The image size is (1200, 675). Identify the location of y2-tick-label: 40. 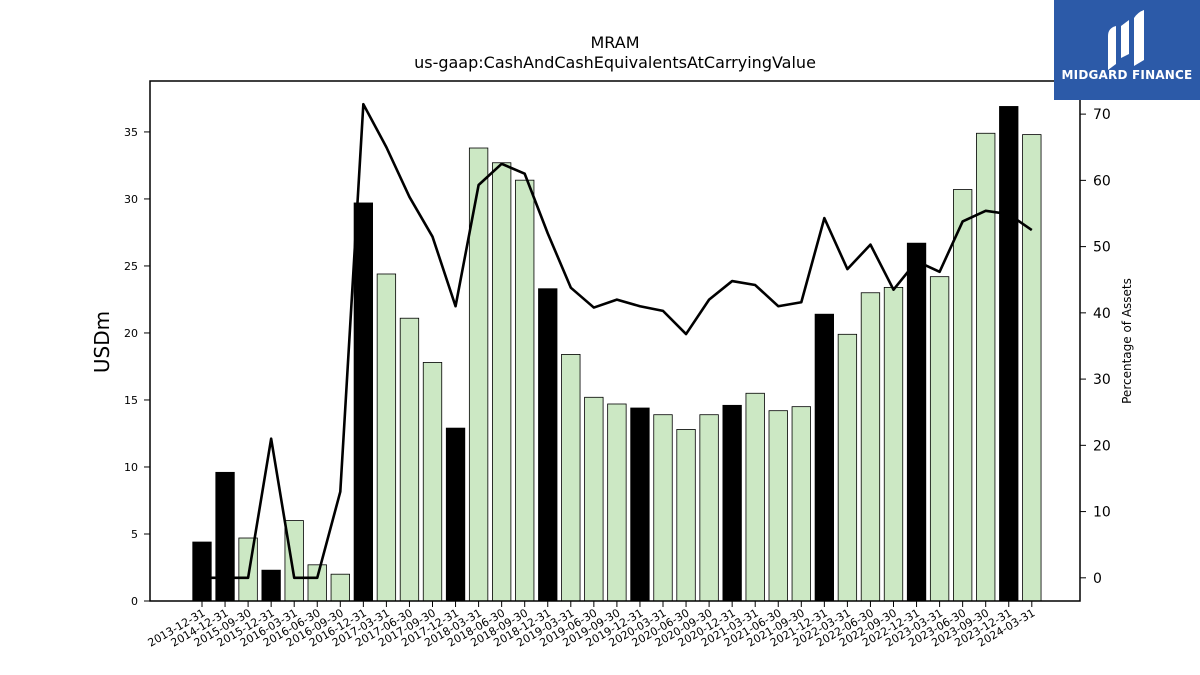
(1102, 314).